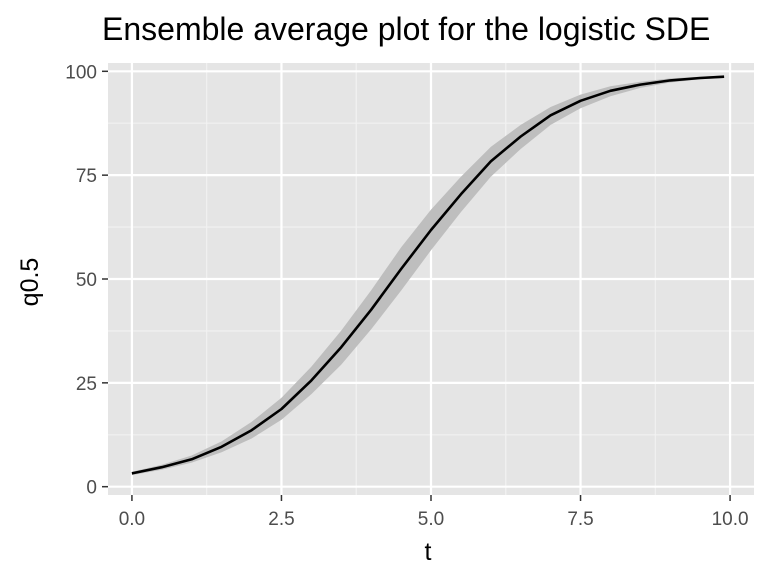  I want to click on y-axis-title: q0.5, so click(30, 282).